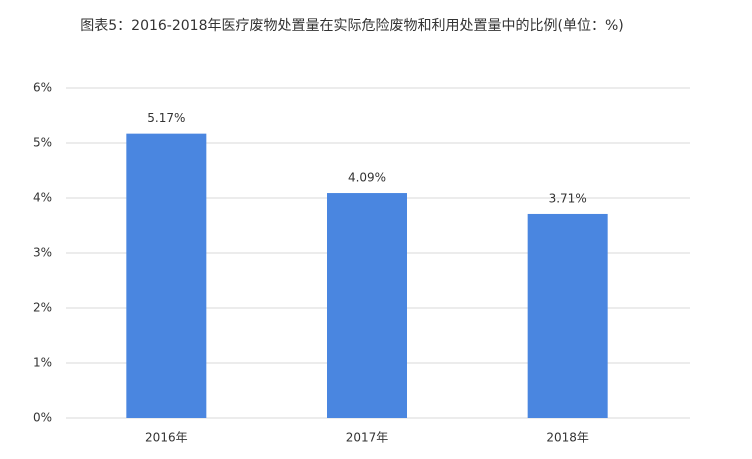  What do you see at coordinates (568, 198) in the screenshot?
I see `data-label: 3.71%` at bounding box center [568, 198].